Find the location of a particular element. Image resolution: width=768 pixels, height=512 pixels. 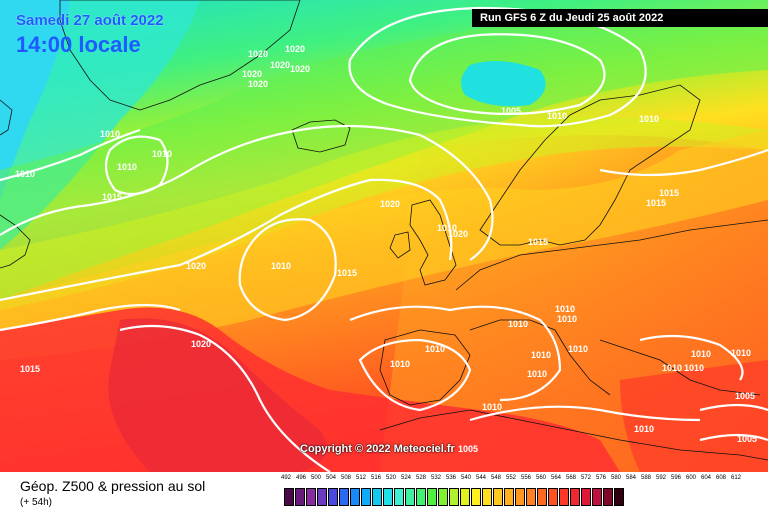

legend-tick-label: 556 is located at coordinates (526, 478).